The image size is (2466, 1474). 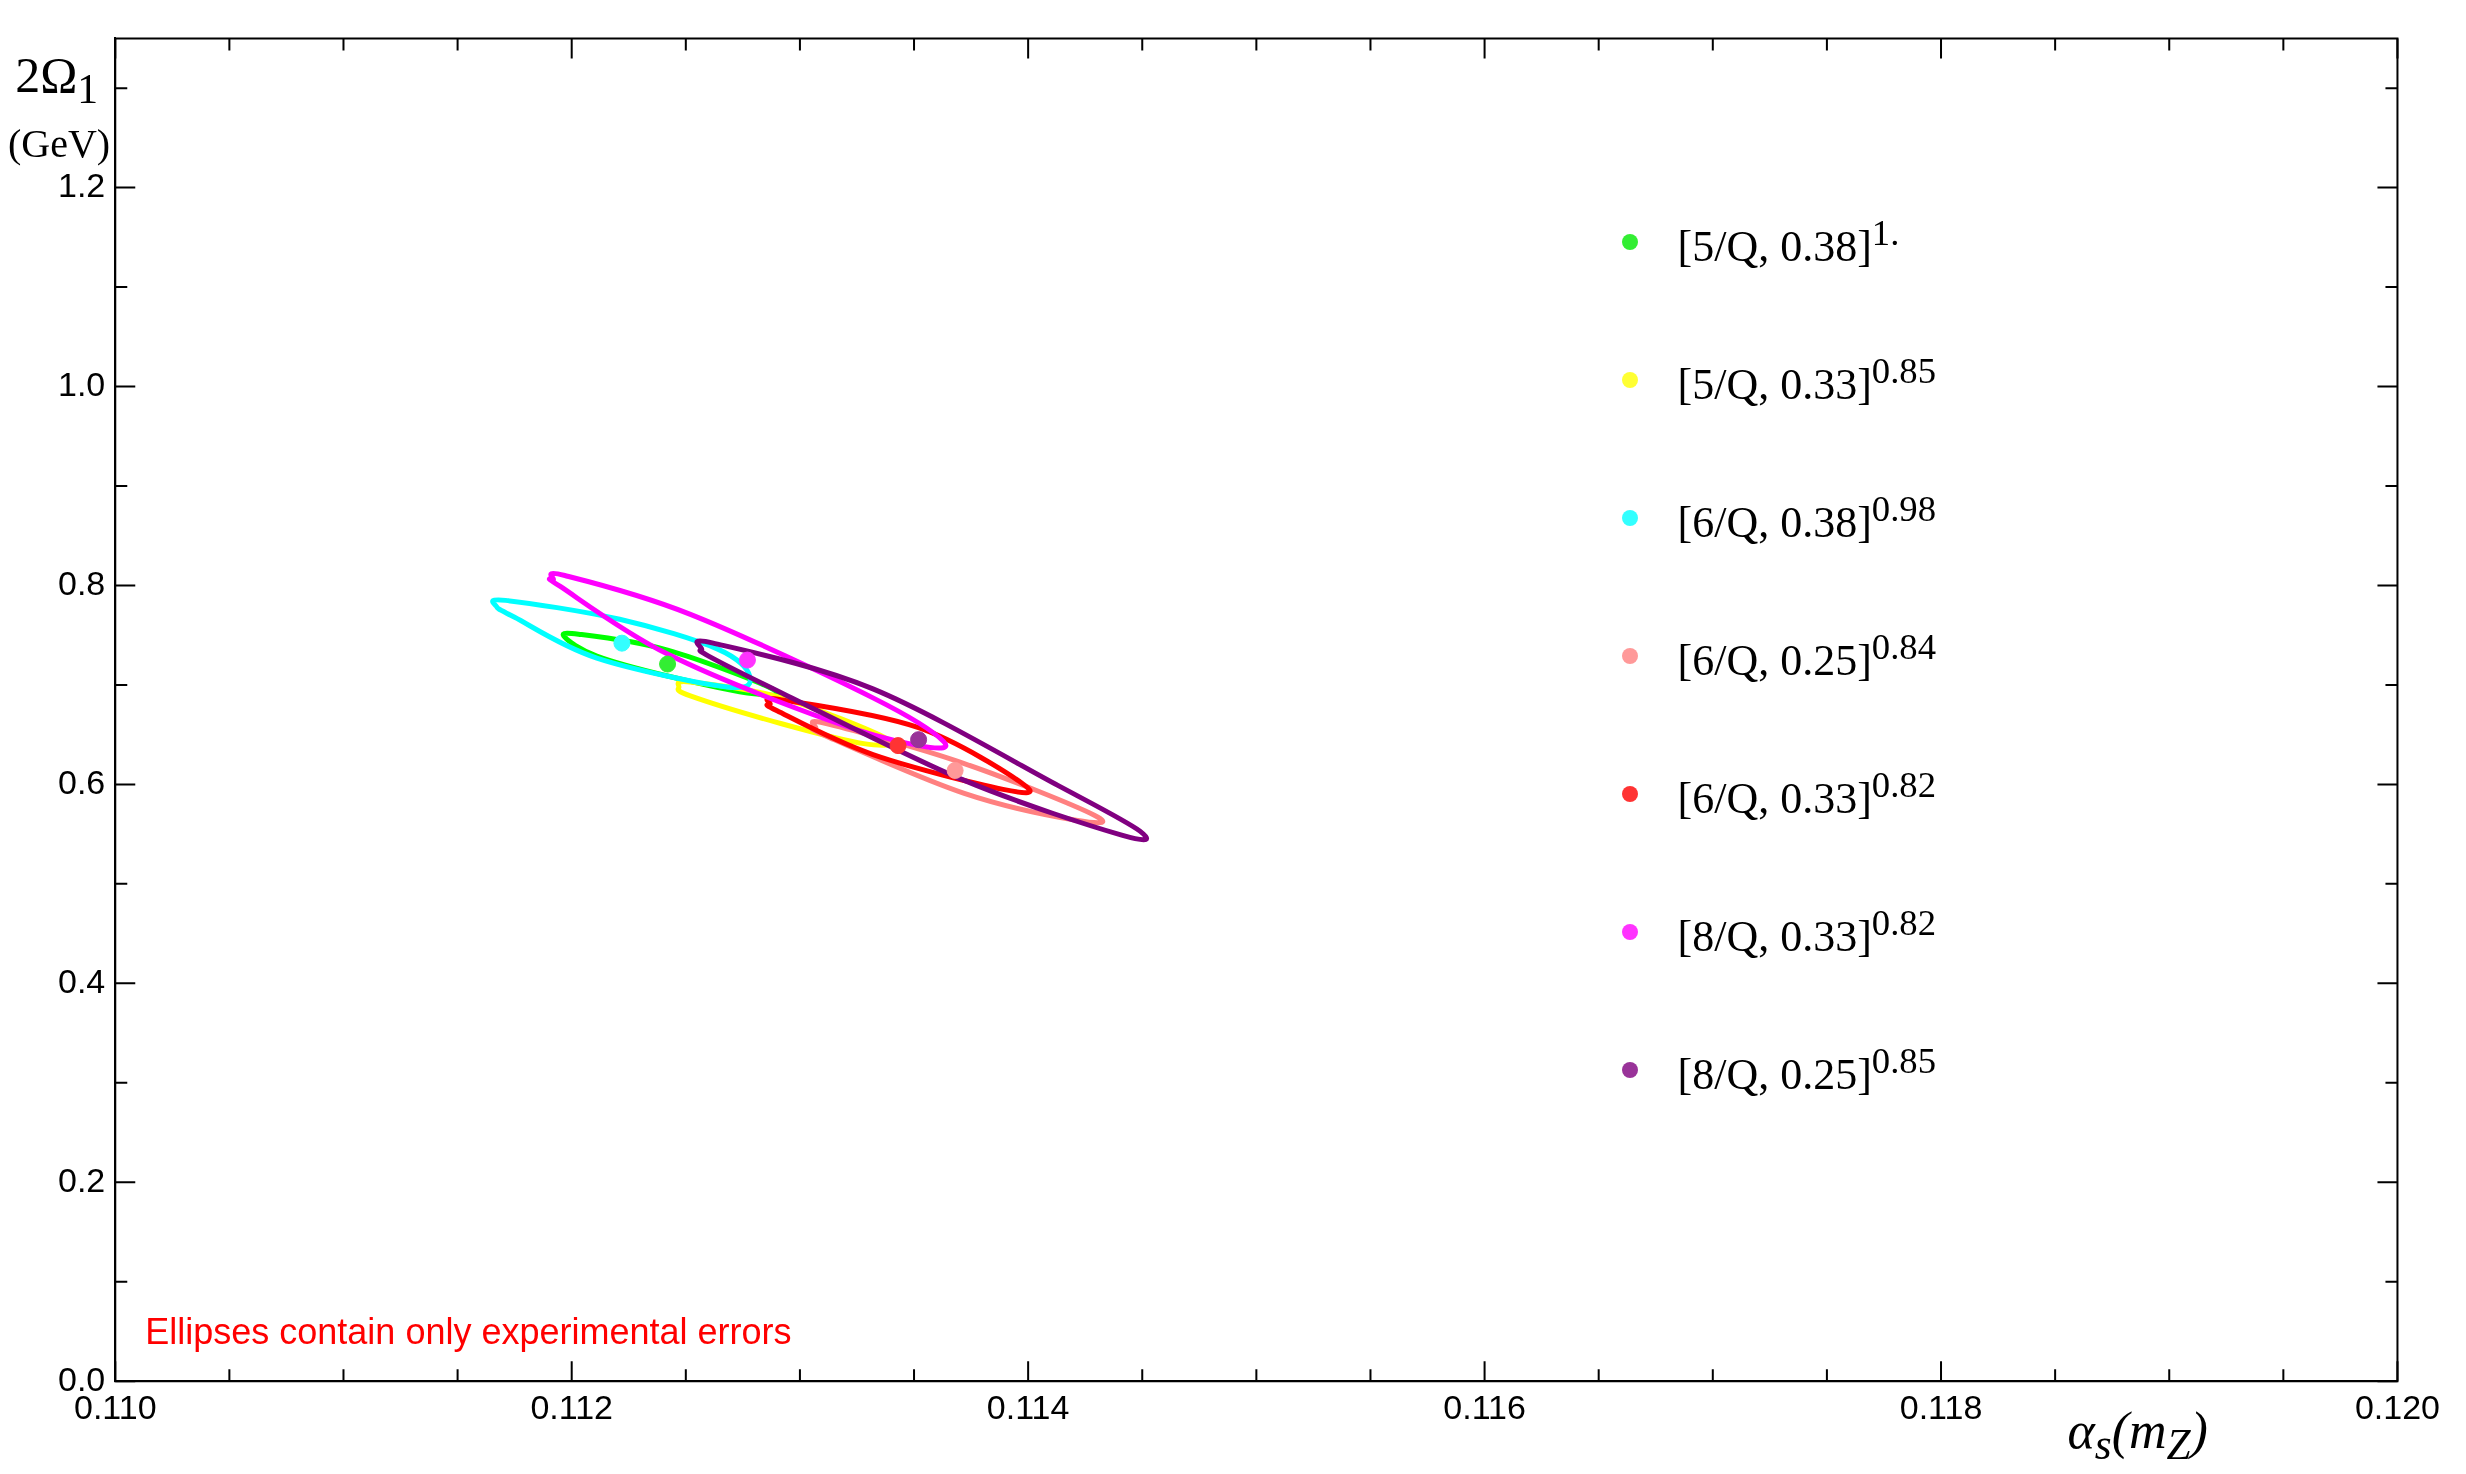 I want to click on x-tick-label: 0.112, so click(x=571, y=1406).